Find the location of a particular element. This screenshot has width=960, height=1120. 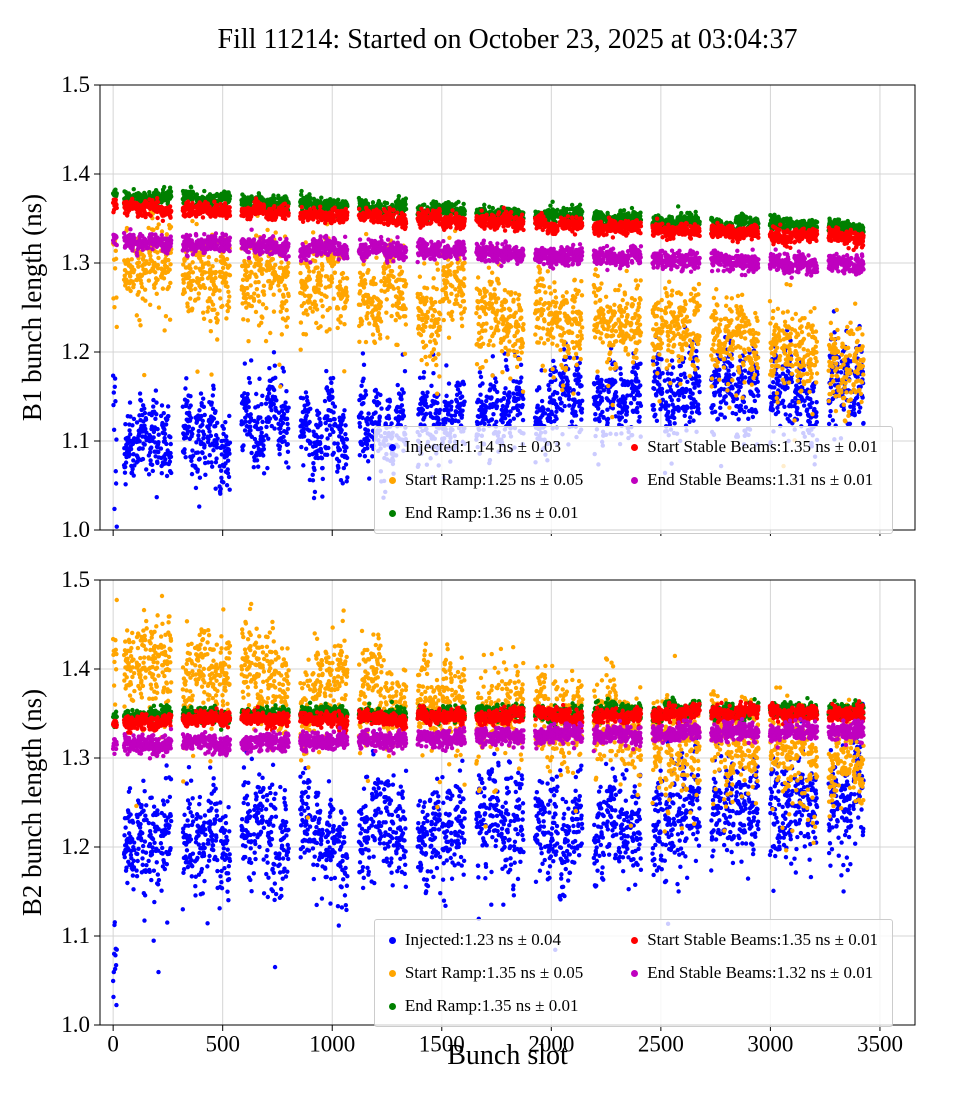

legend-label: Injected:1.14 ns ± 0.03 is located at coordinates (482, 446).